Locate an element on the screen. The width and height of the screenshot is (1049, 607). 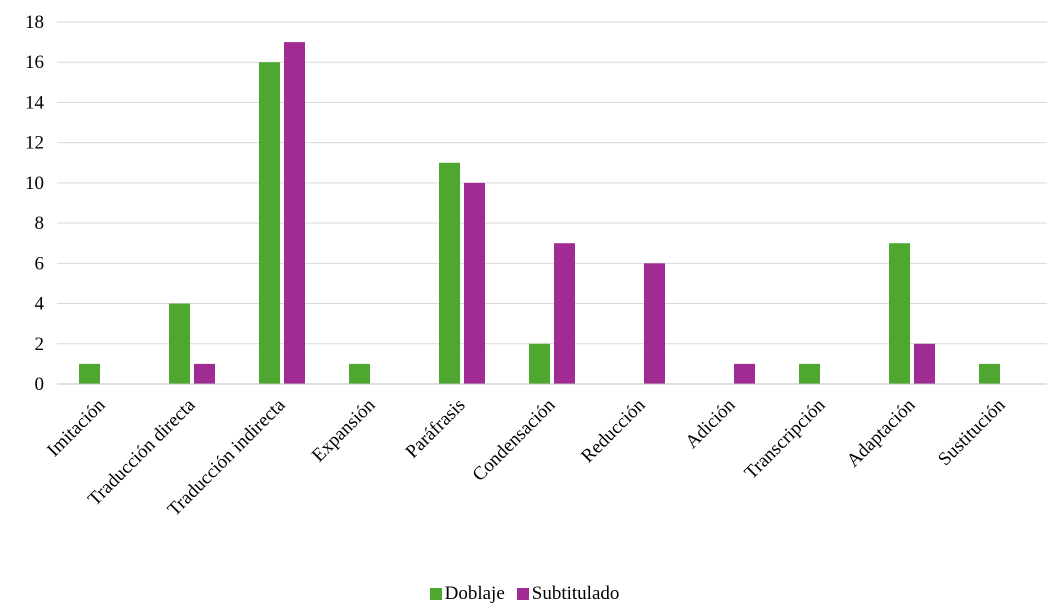
y-tick-label: 10 is located at coordinates (34, 183).